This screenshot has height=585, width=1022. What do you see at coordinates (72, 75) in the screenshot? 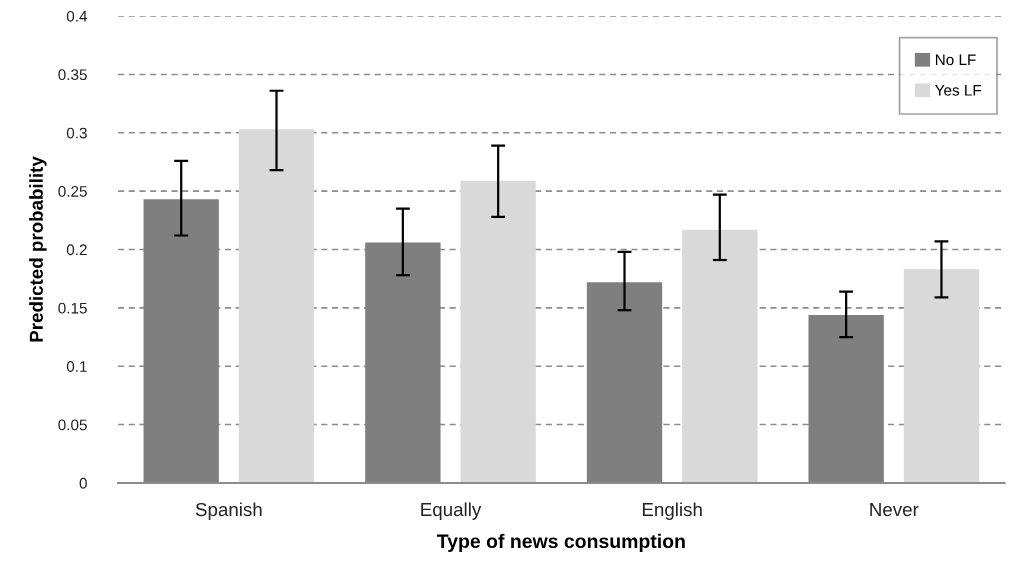
I see `y-tick-label: 0.35` at bounding box center [72, 75].